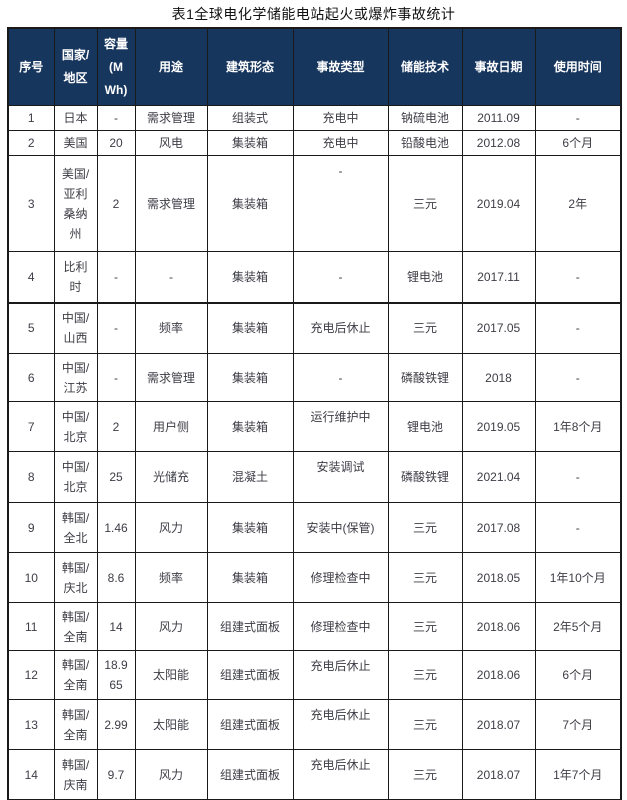  What do you see at coordinates (116, 66) in the screenshot?
I see `col-header-capacity: 容量 (M Wh)` at bounding box center [116, 66].